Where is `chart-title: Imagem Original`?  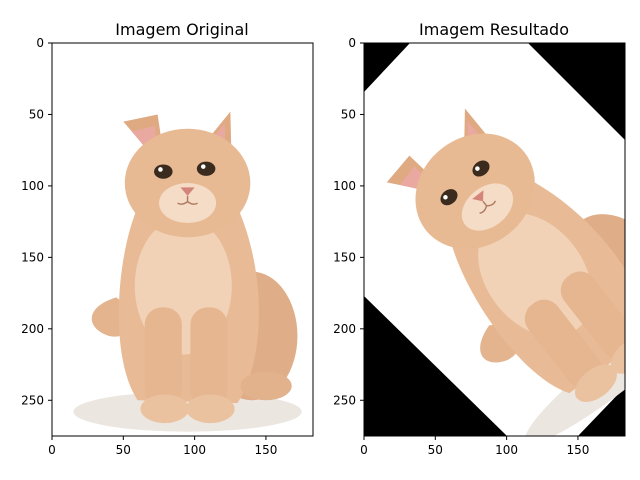
chart-title: Imagem Original is located at coordinates (181, 29).